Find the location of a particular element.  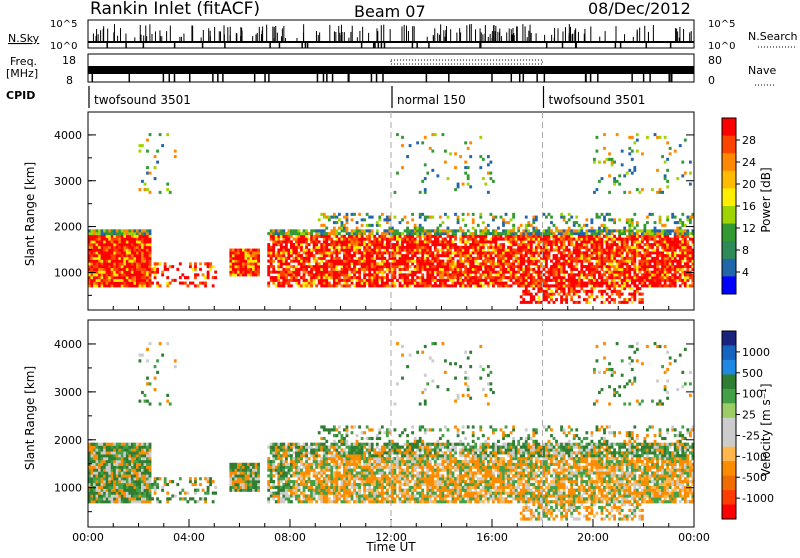

power-y-label: Slant Range [km] is located at coordinates (30, 214).